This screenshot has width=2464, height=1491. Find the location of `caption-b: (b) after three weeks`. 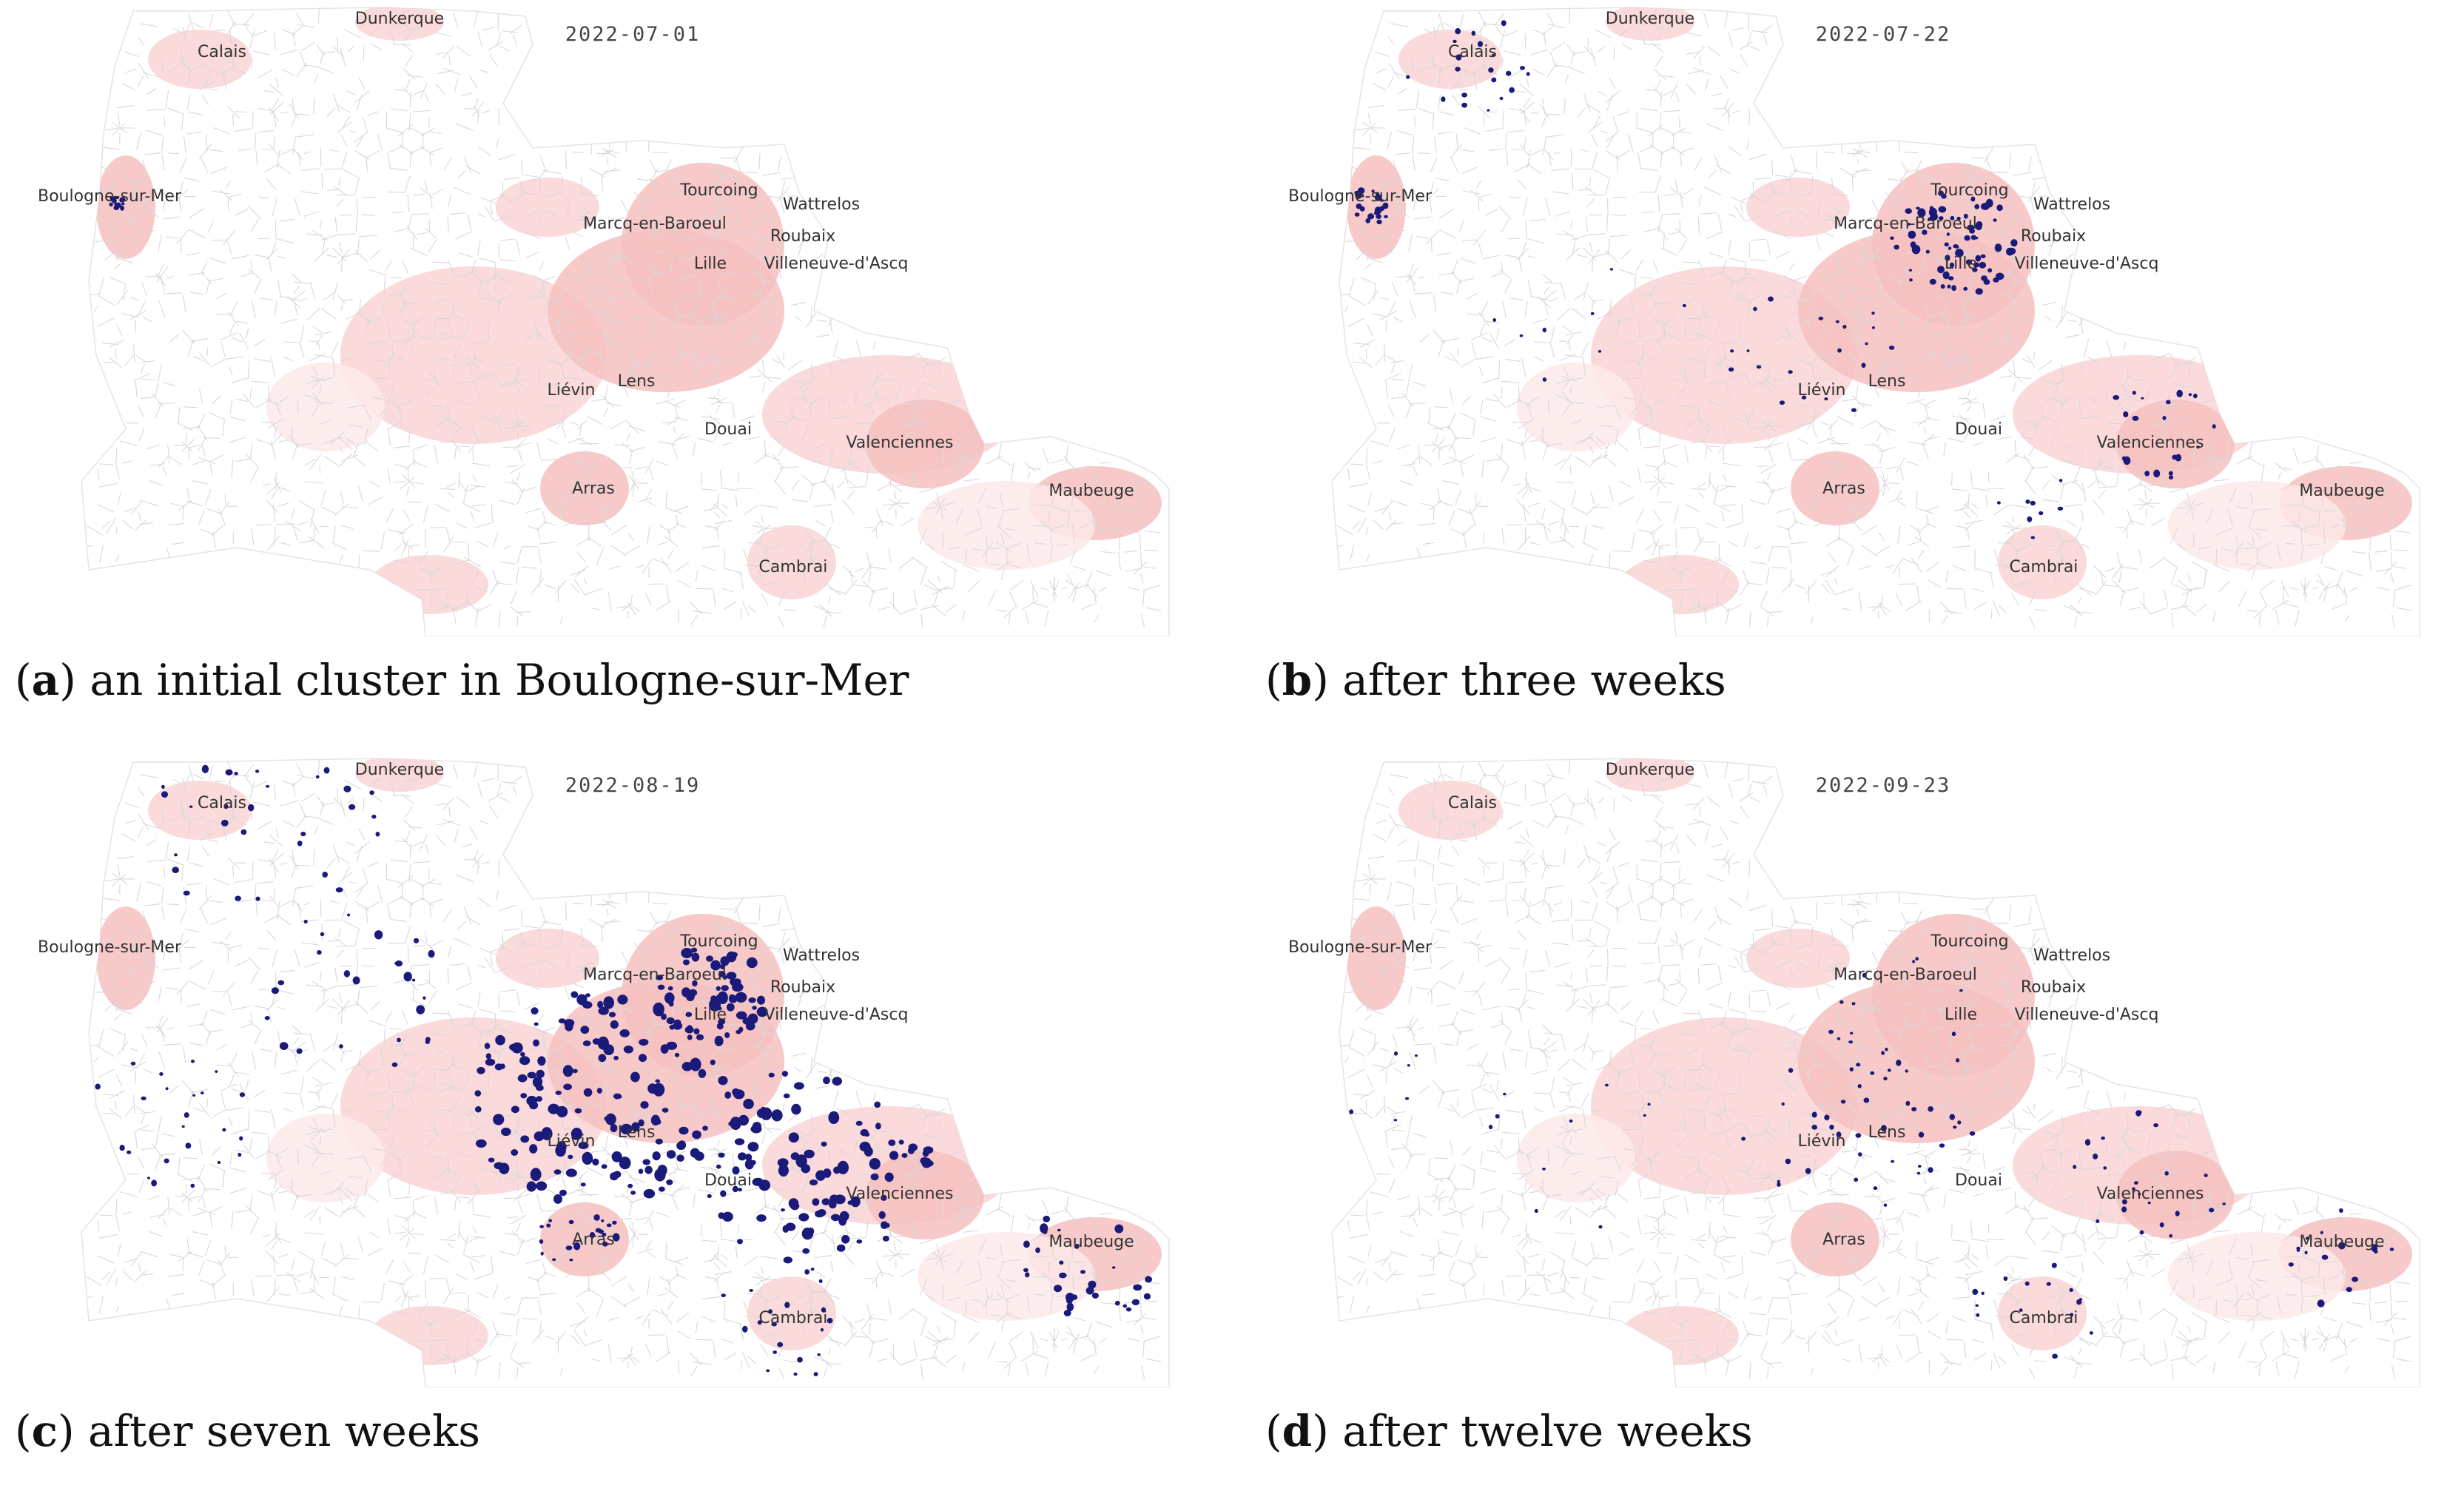

caption-b: (b) after three weeks is located at coordinates (1495, 680).